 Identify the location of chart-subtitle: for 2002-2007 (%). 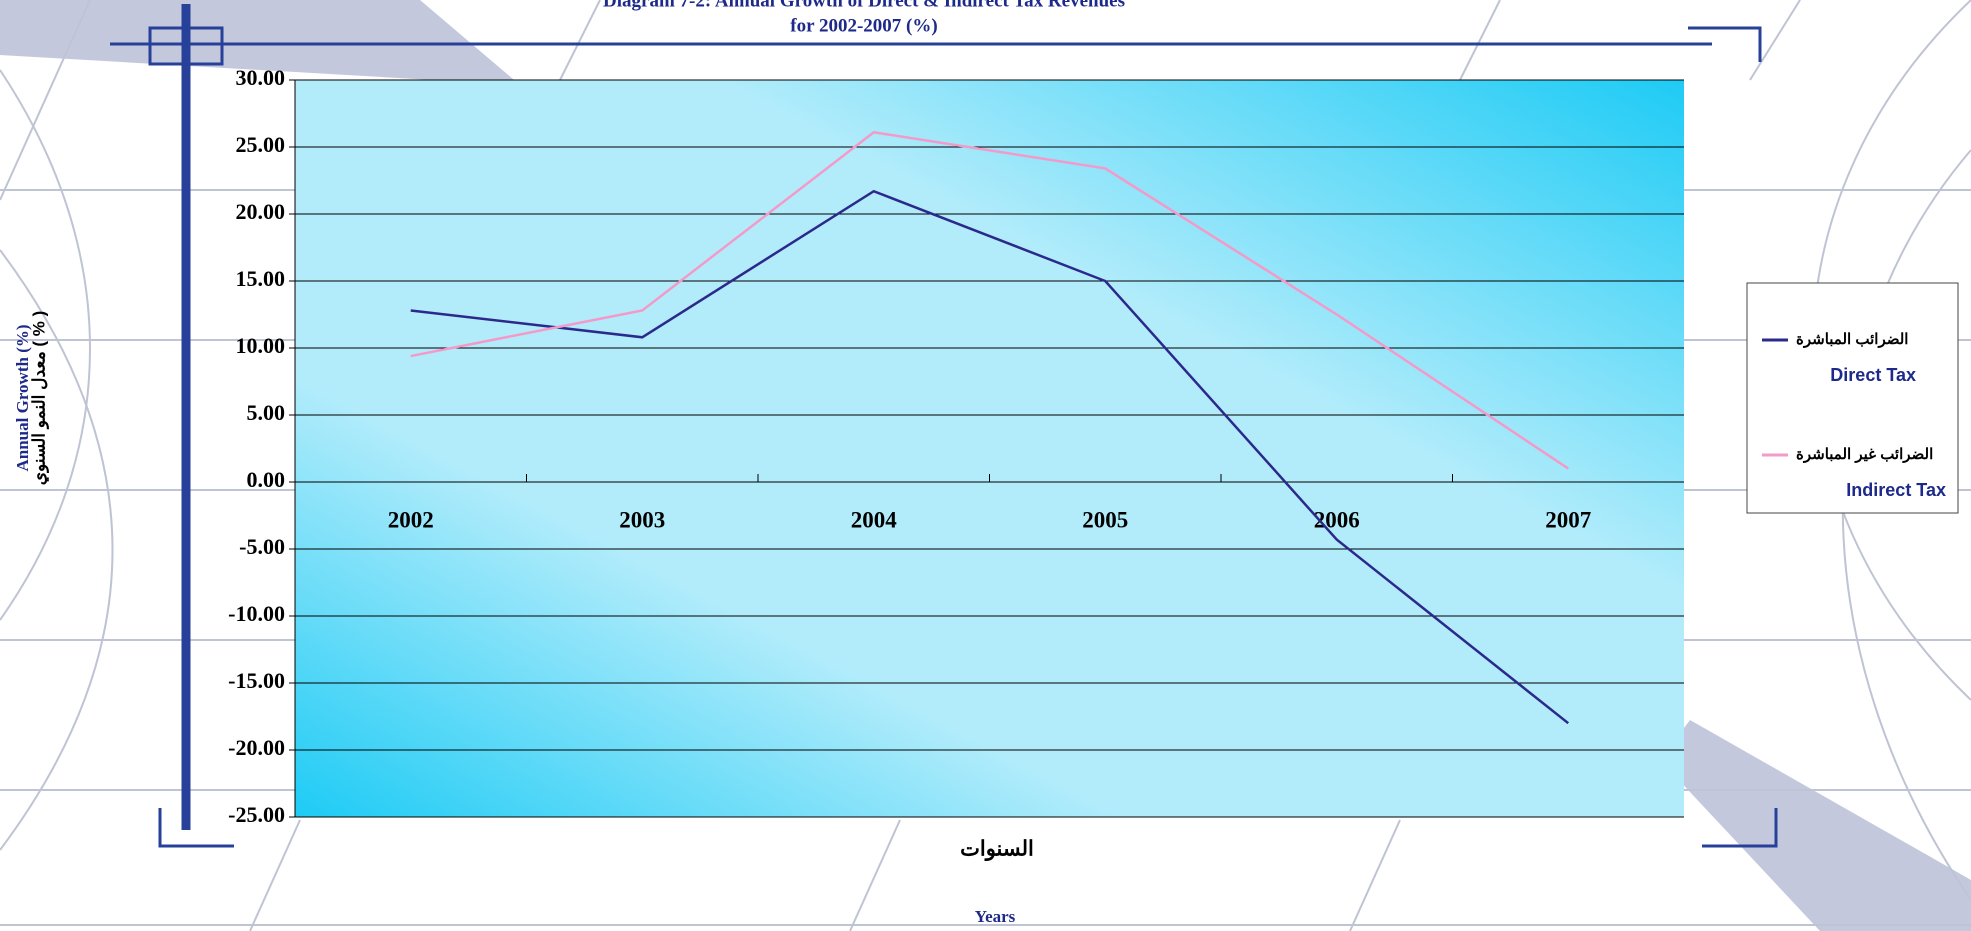
(863, 25).